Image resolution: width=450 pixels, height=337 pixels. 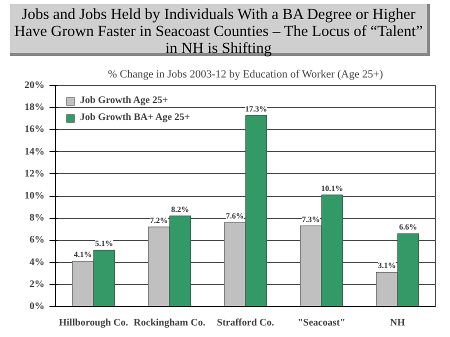 What do you see at coordinates (159, 220) in the screenshot?
I see `data-label: 7.2%` at bounding box center [159, 220].